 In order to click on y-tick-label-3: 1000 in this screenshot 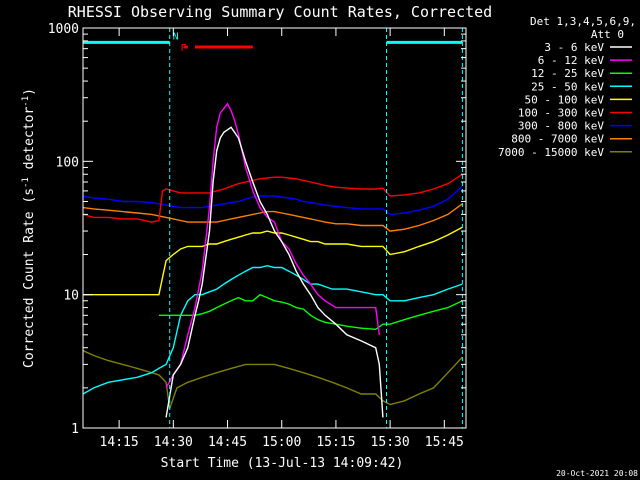, I will do `click(63, 29)`.